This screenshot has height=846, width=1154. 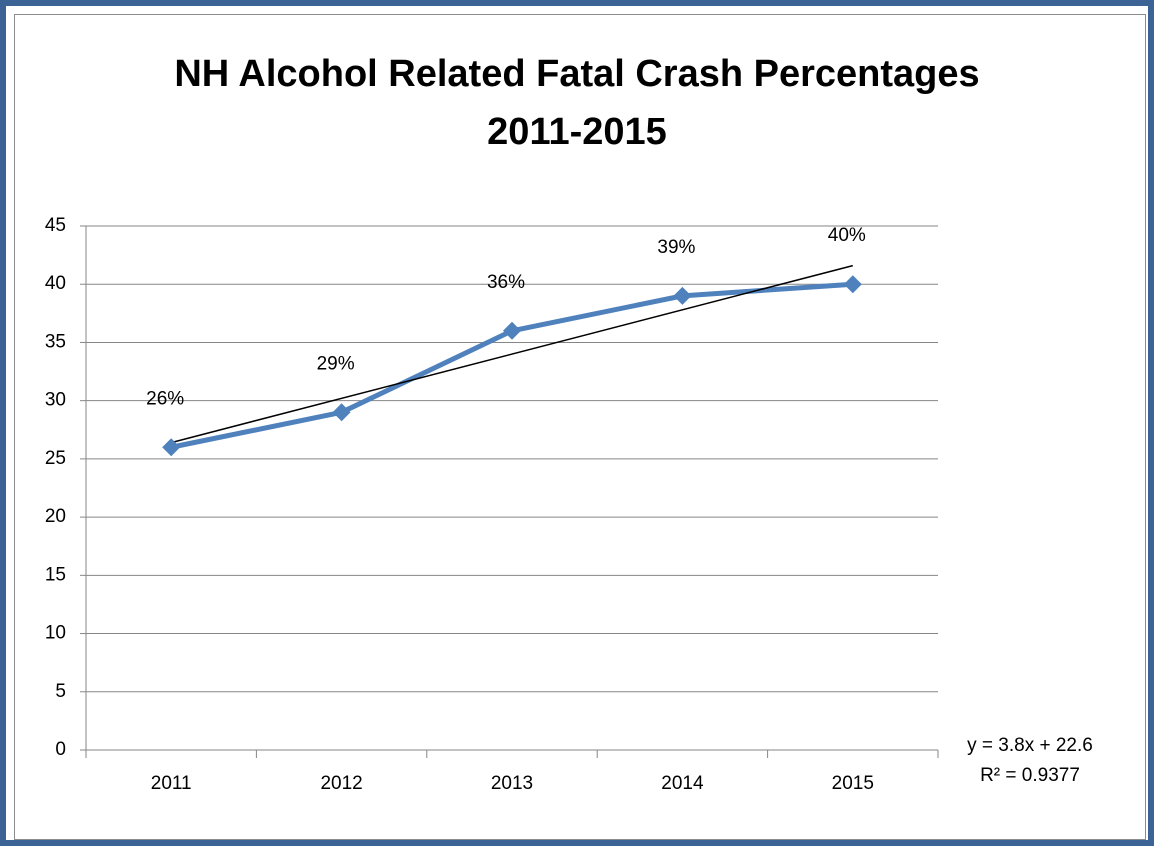 I want to click on trendline-r-squared: R² = 0.9377, so click(x=1030, y=775).